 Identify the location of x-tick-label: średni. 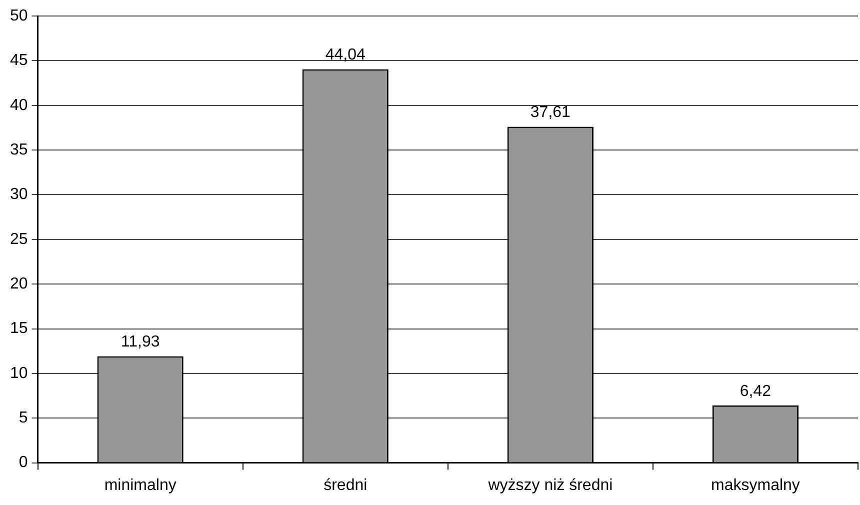
(346, 485).